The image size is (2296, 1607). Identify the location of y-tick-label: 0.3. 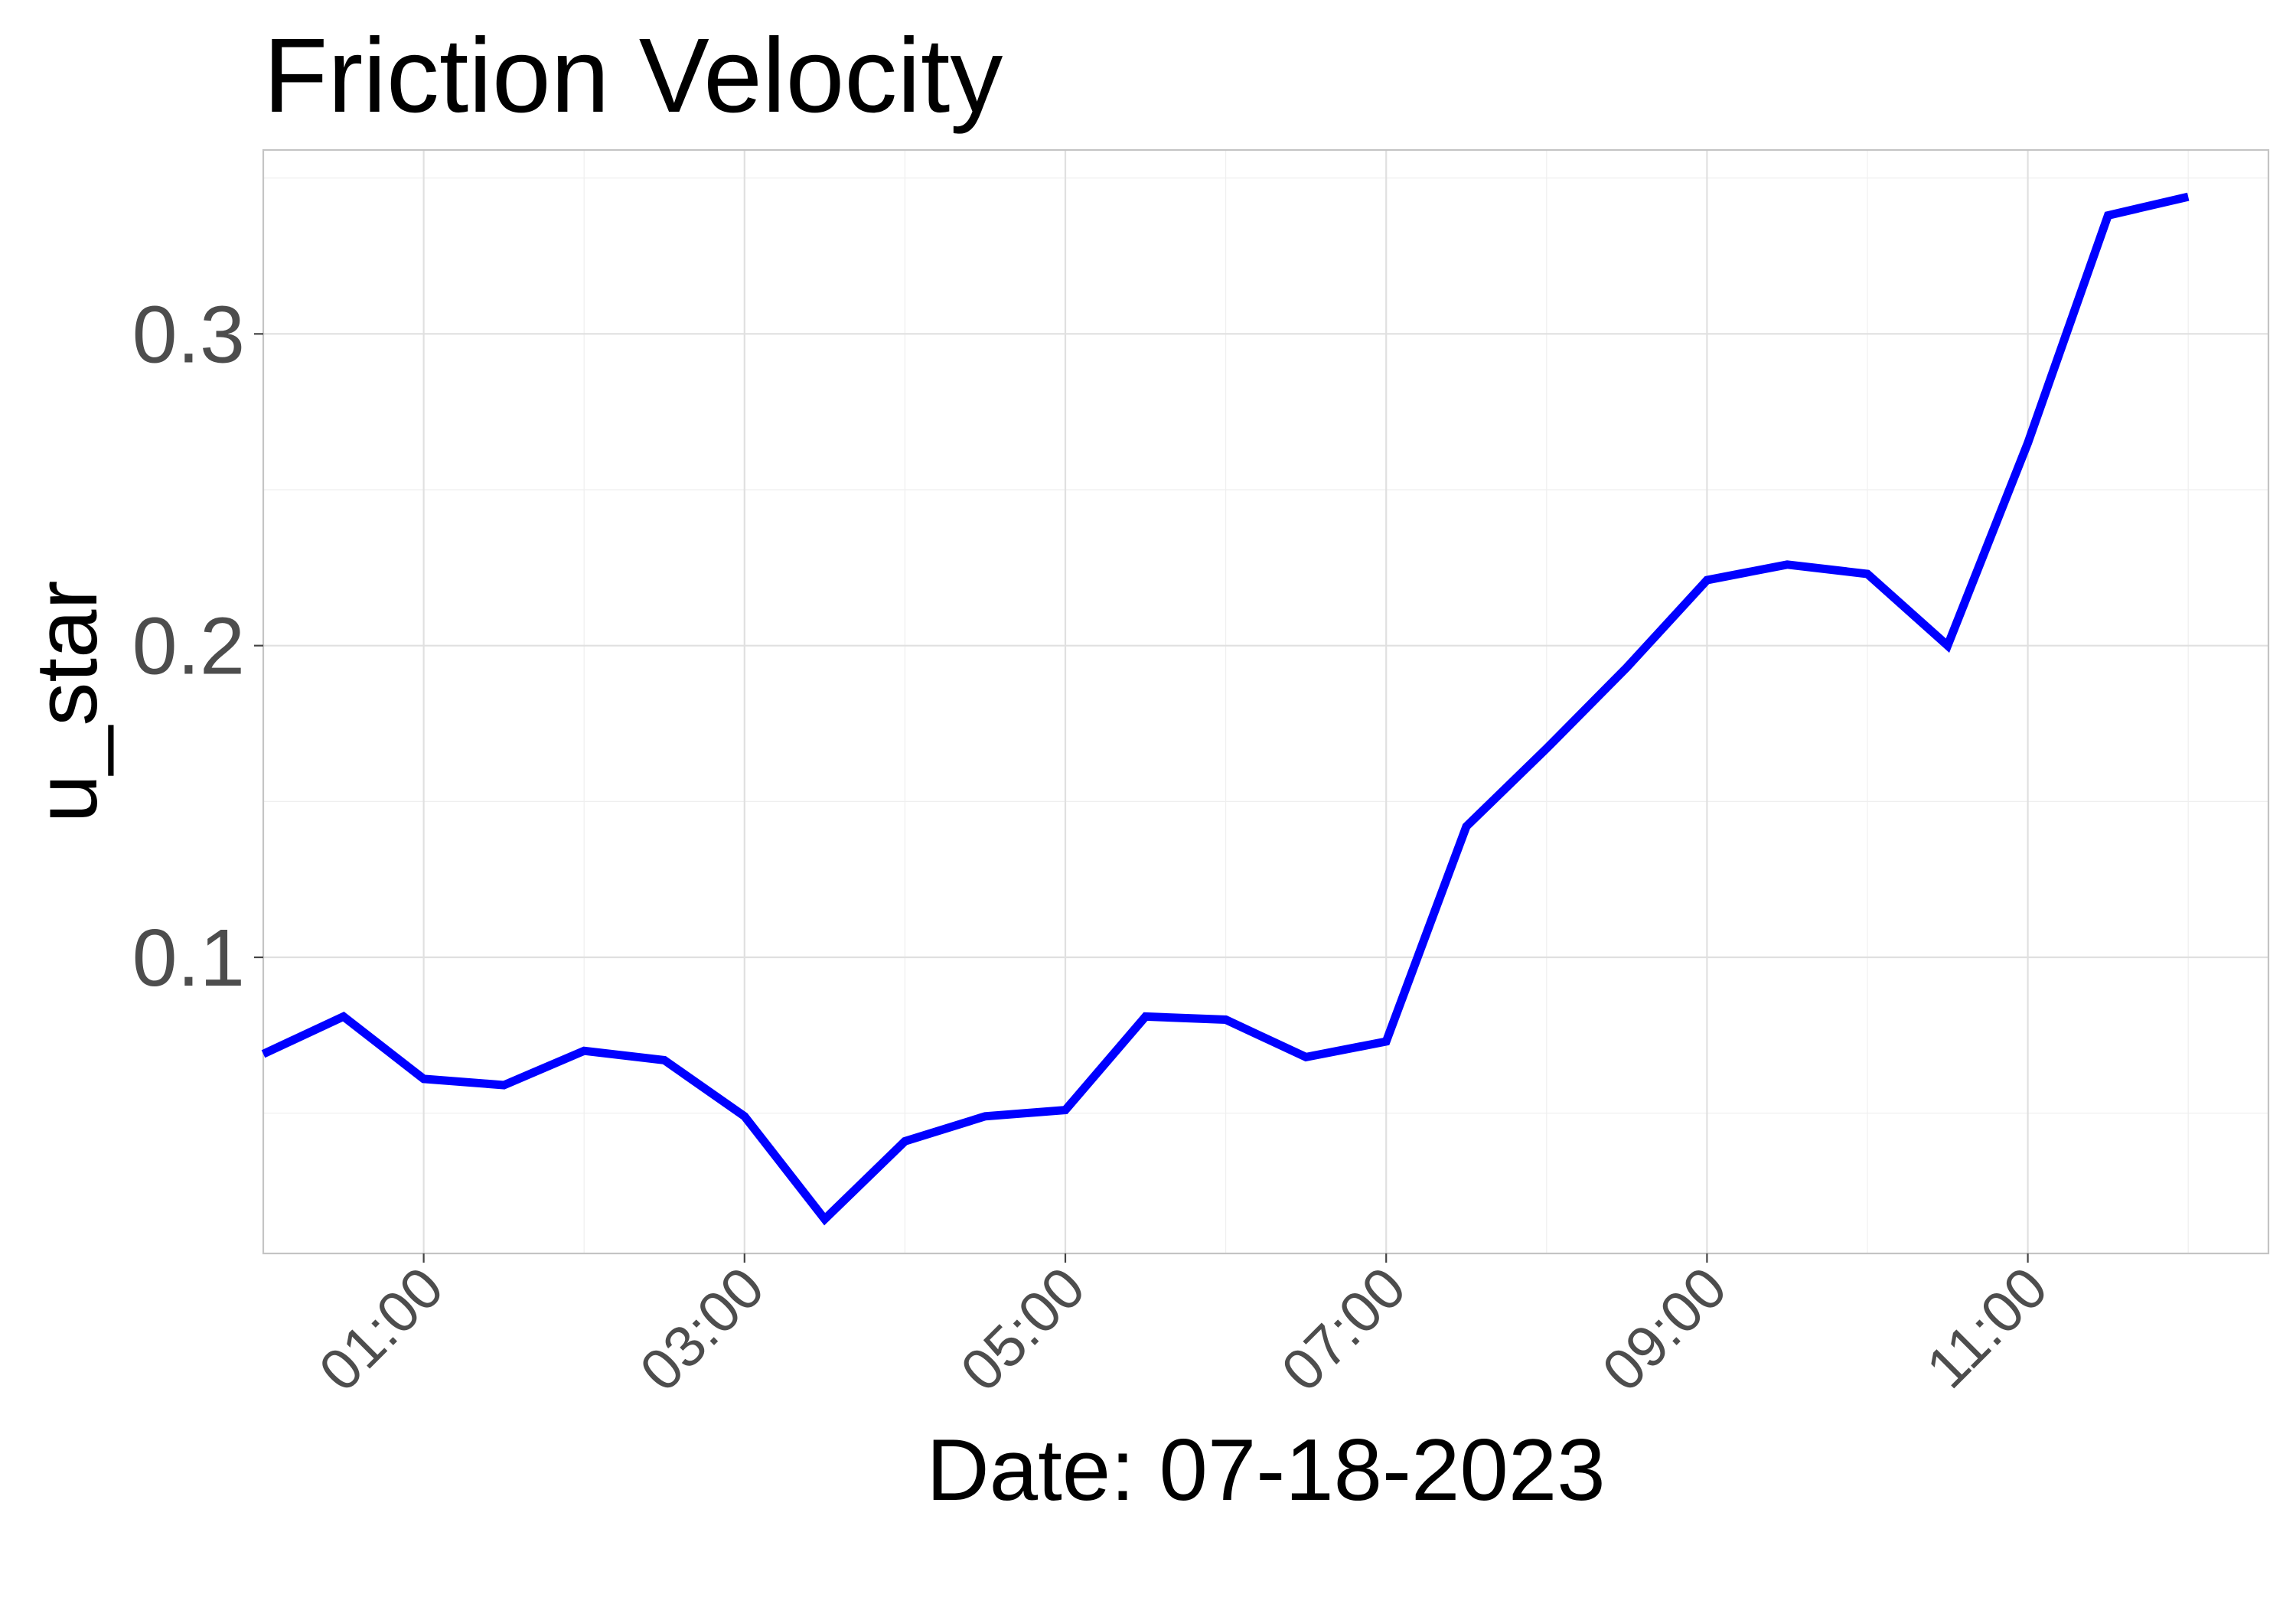
(188, 334).